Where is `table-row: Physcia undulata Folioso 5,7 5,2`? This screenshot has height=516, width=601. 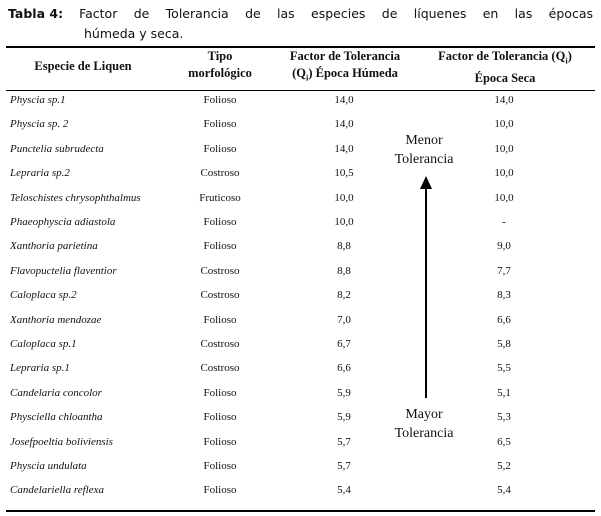 table-row: Physcia undulata Folioso 5,7 5,2 is located at coordinates (300, 469).